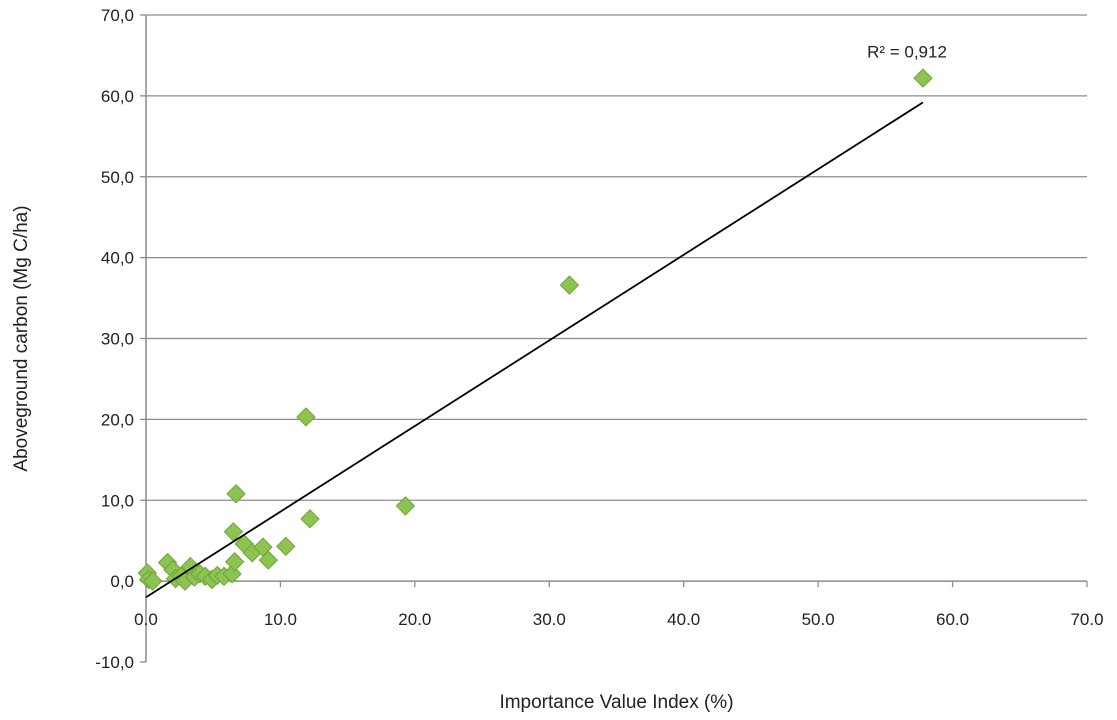 This screenshot has height=720, width=1117. I want to click on y-tick-label: 60,0, so click(117, 96).